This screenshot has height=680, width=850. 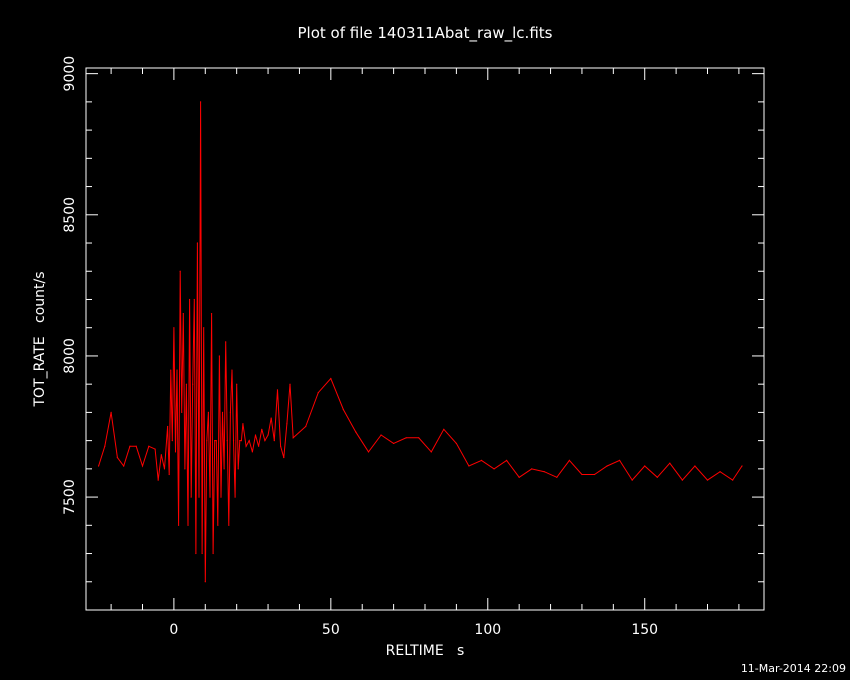 What do you see at coordinates (425, 651) in the screenshot?
I see `x-axis-label: RELTIME s` at bounding box center [425, 651].